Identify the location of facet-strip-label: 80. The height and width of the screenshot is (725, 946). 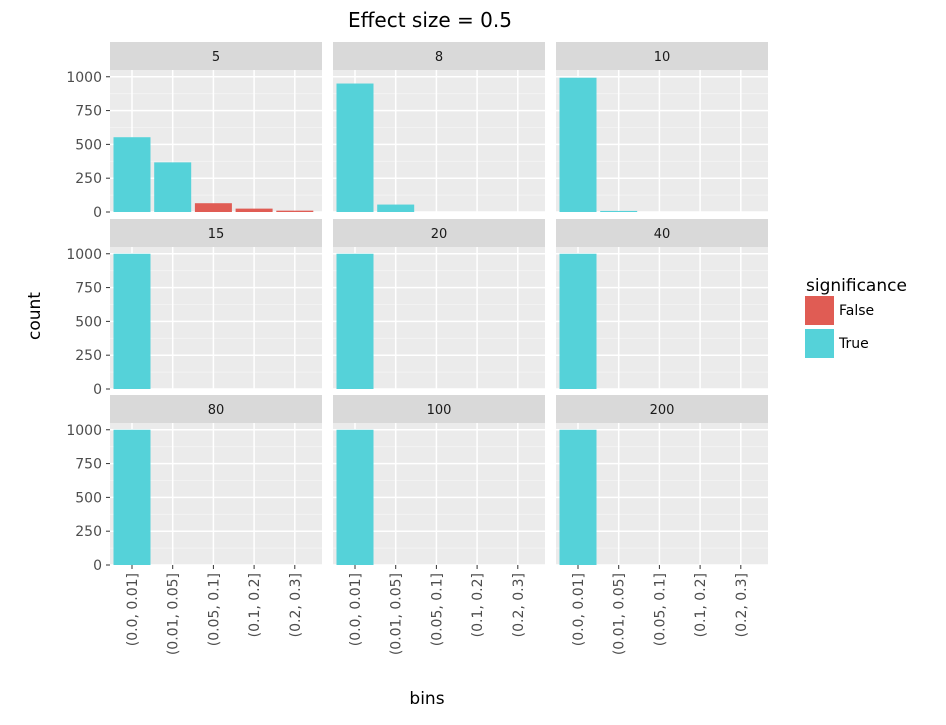
(216, 410).